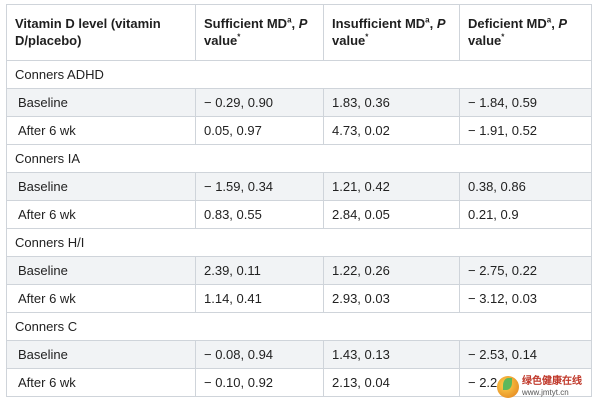  What do you see at coordinates (441, 23) in the screenshot?
I see `header-col3-p: P` at bounding box center [441, 23].